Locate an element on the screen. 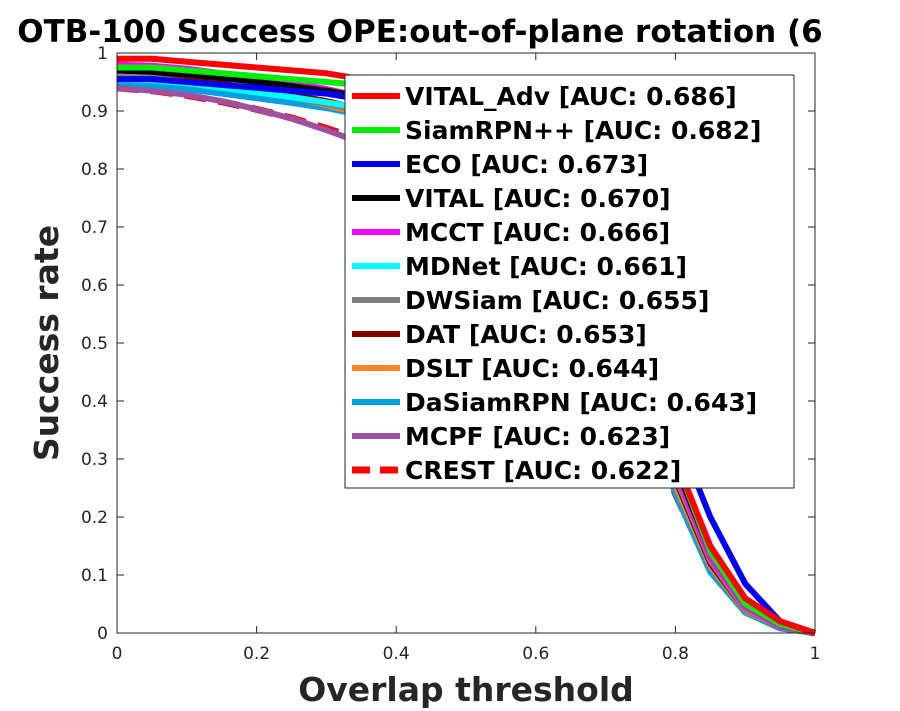 This screenshot has width=900, height=711. legend-label: MDNet [AUC: 0.661] is located at coordinates (546, 266).